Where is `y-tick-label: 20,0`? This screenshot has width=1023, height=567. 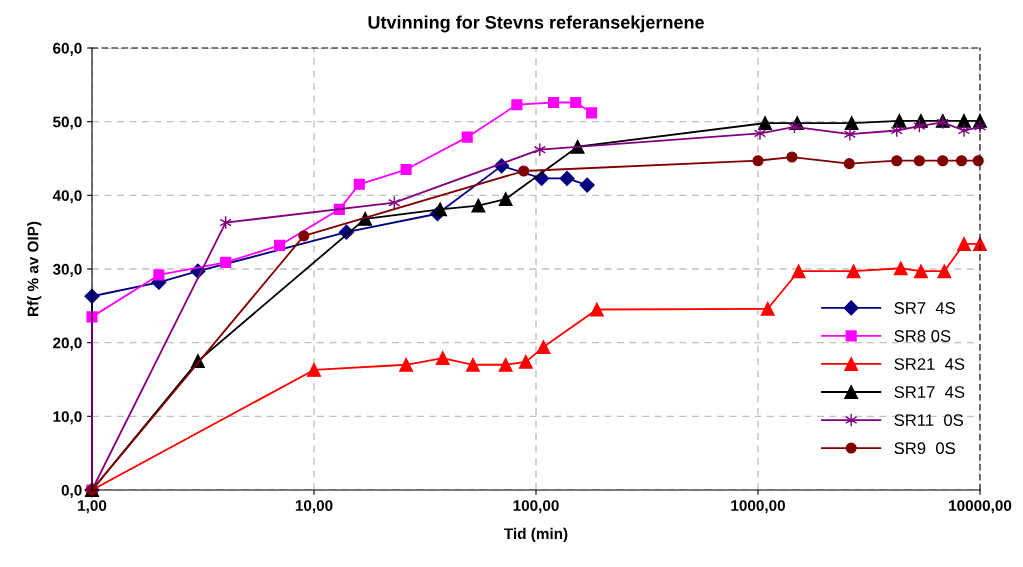
y-tick-label: 20,0 is located at coordinates (67, 344).